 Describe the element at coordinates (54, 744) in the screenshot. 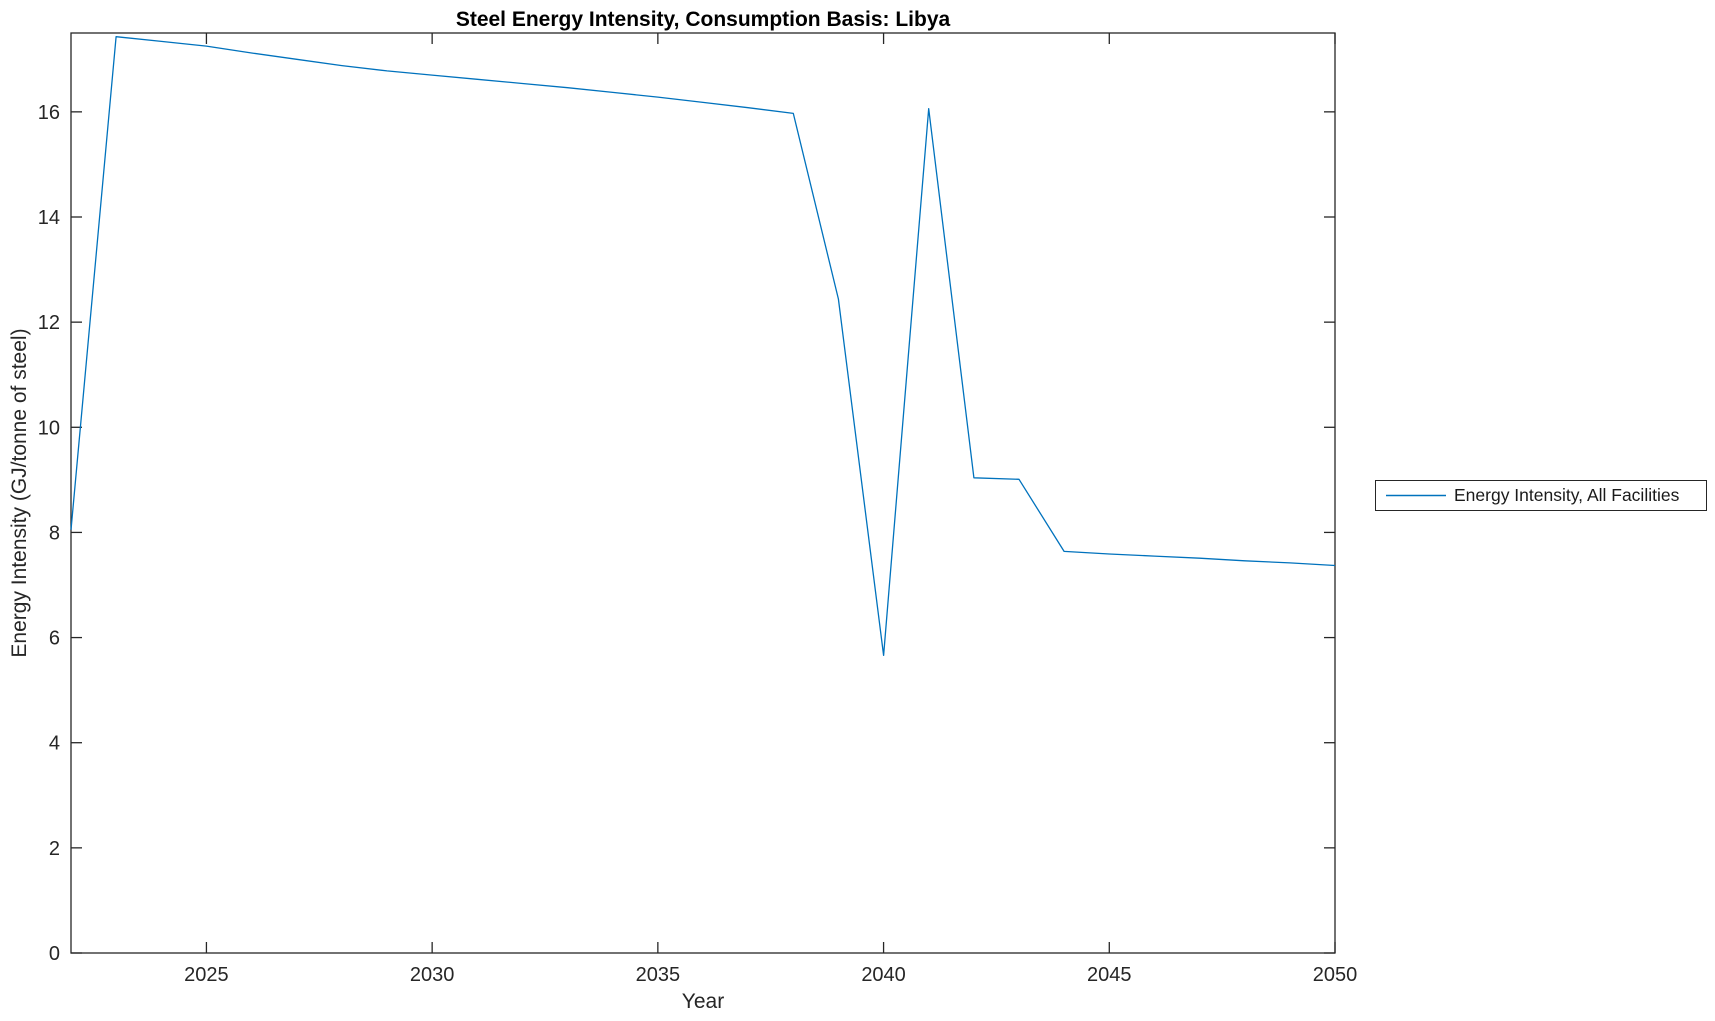

I see `y-tick-label: 4` at that location.